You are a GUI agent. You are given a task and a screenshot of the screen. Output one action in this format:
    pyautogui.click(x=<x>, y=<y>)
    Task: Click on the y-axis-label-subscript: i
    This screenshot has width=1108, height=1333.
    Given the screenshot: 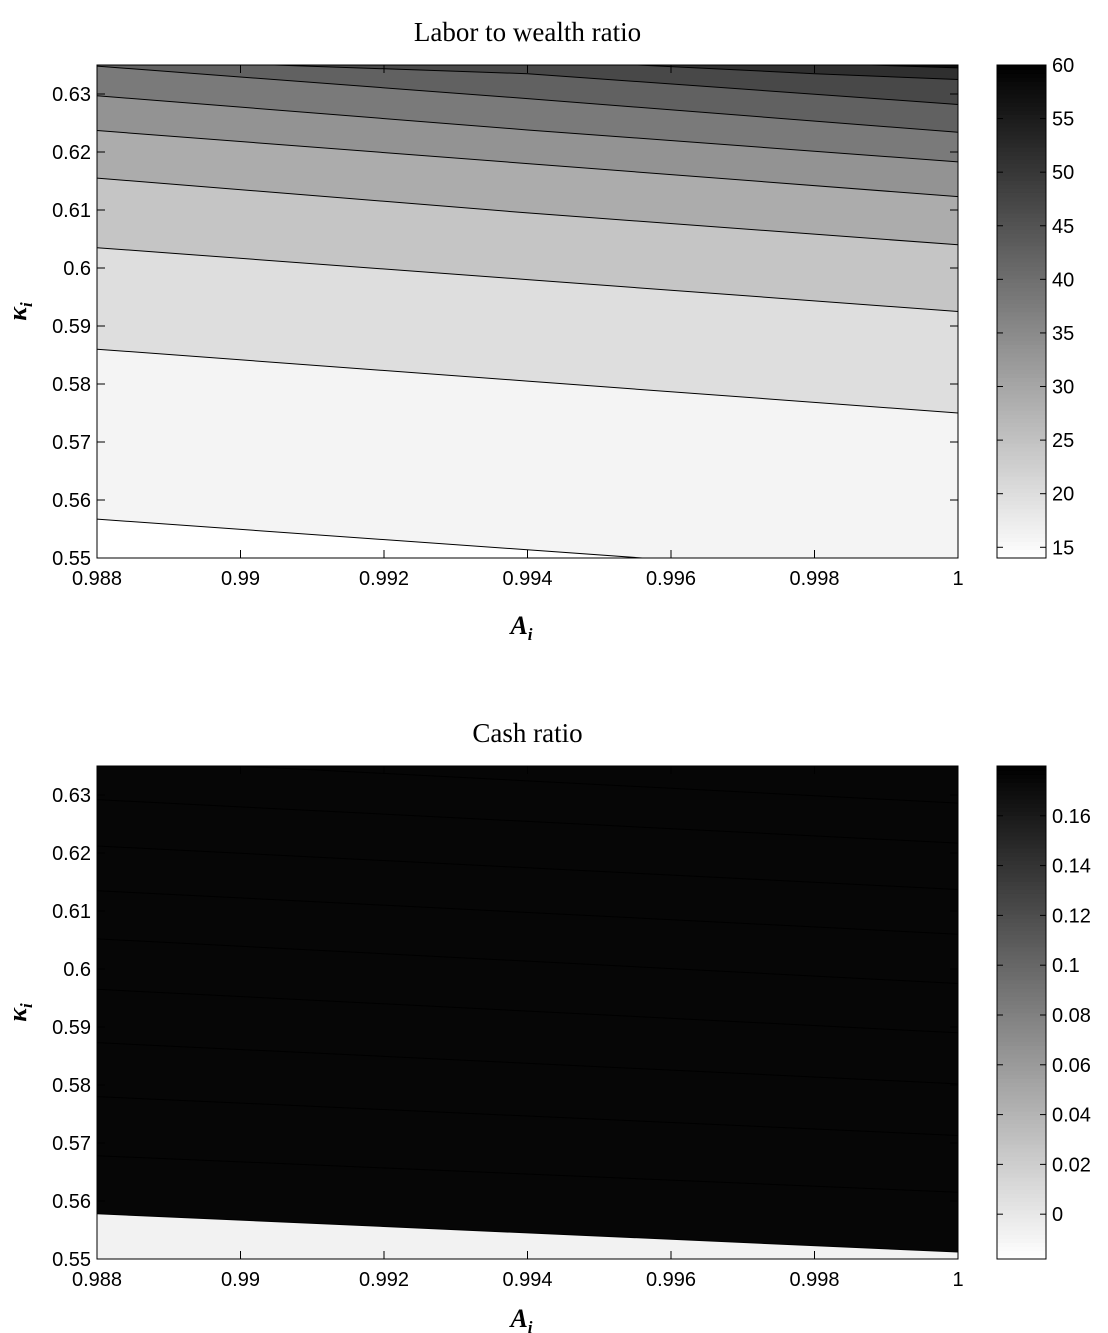 What is the action you would take?
    pyautogui.click(x=26, y=1005)
    